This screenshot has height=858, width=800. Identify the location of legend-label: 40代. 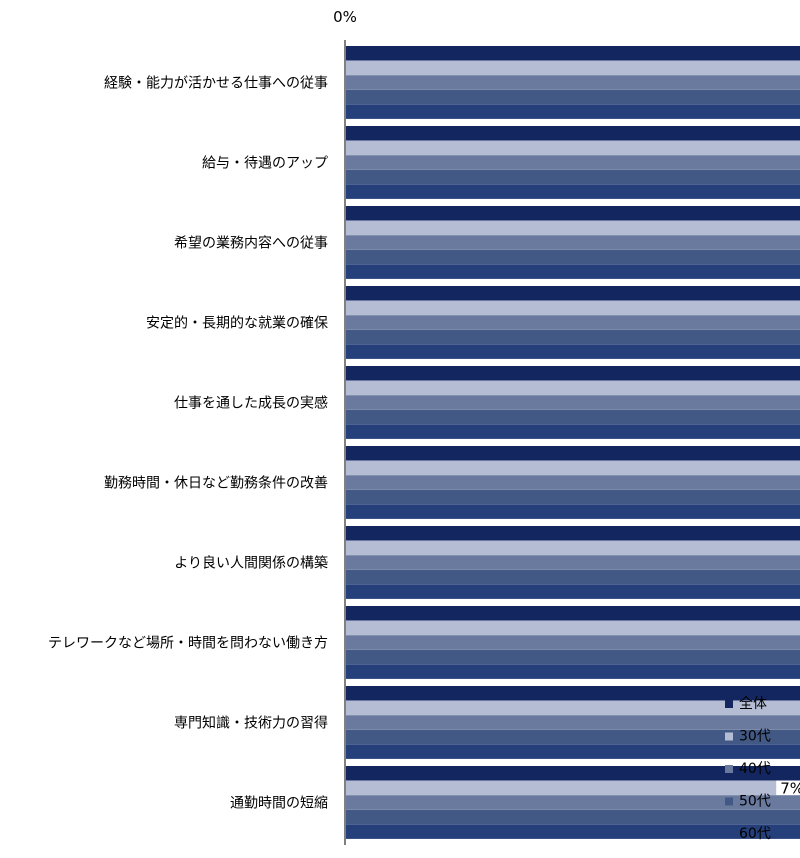
(755, 769).